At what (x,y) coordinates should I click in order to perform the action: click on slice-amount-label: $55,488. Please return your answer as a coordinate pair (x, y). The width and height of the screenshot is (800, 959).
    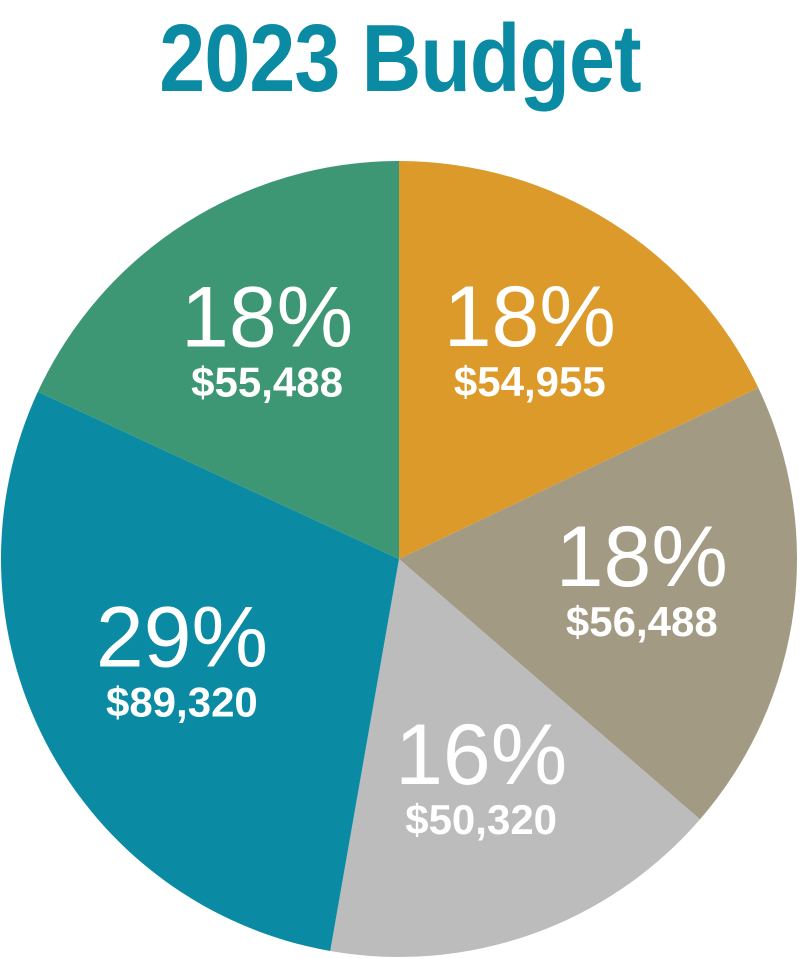
    Looking at the image, I should click on (267, 382).